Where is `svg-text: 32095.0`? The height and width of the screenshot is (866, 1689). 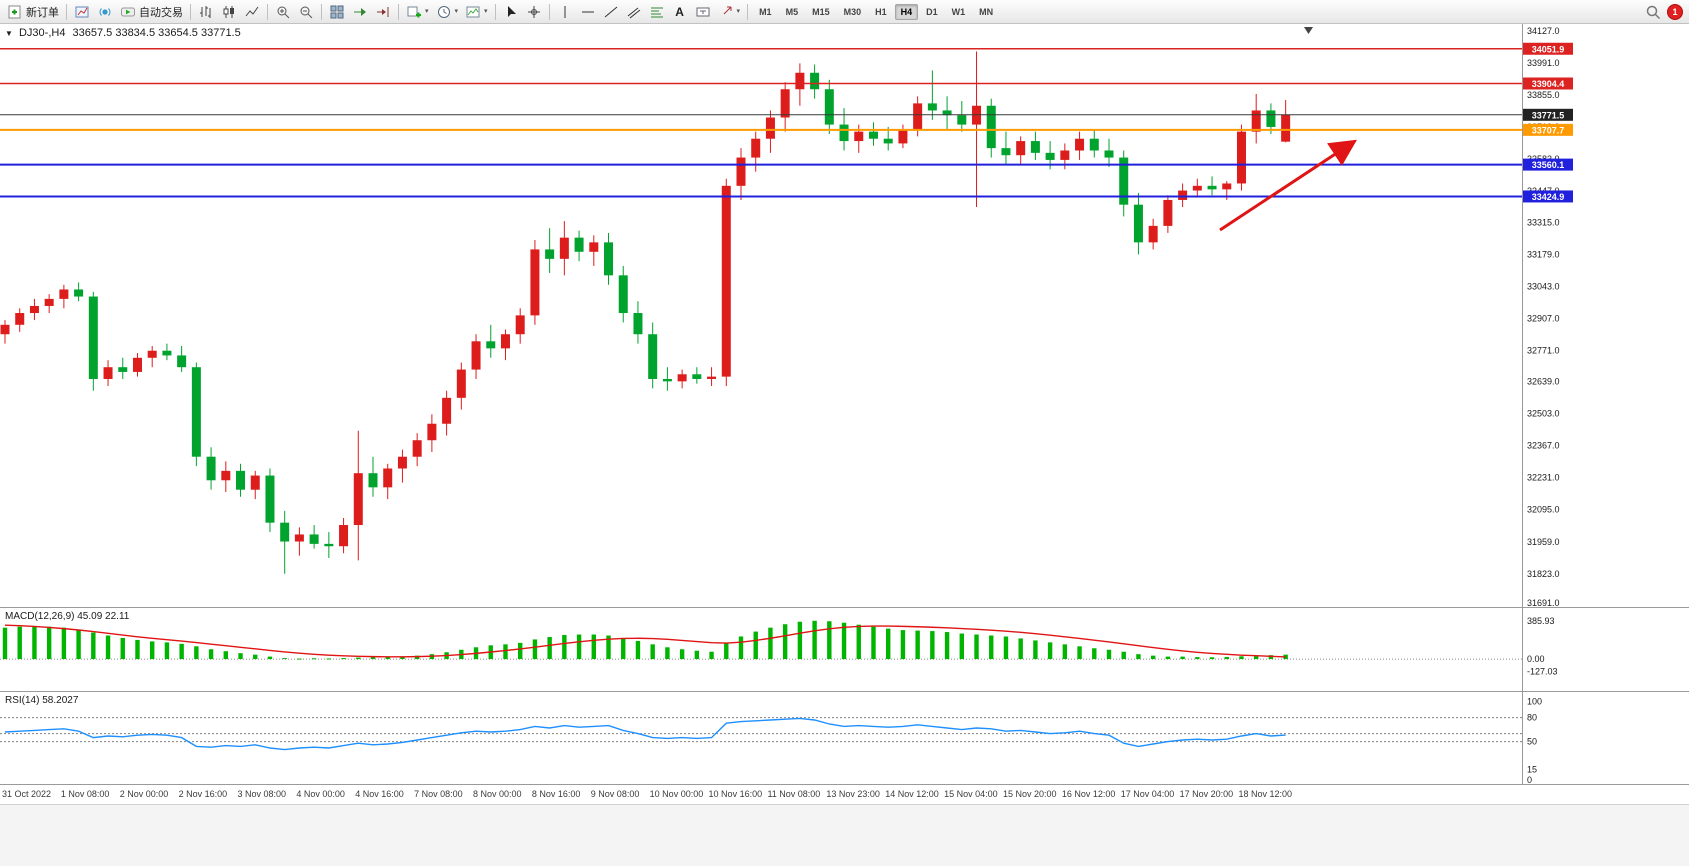
svg-text: 32095.0 is located at coordinates (1543, 510).